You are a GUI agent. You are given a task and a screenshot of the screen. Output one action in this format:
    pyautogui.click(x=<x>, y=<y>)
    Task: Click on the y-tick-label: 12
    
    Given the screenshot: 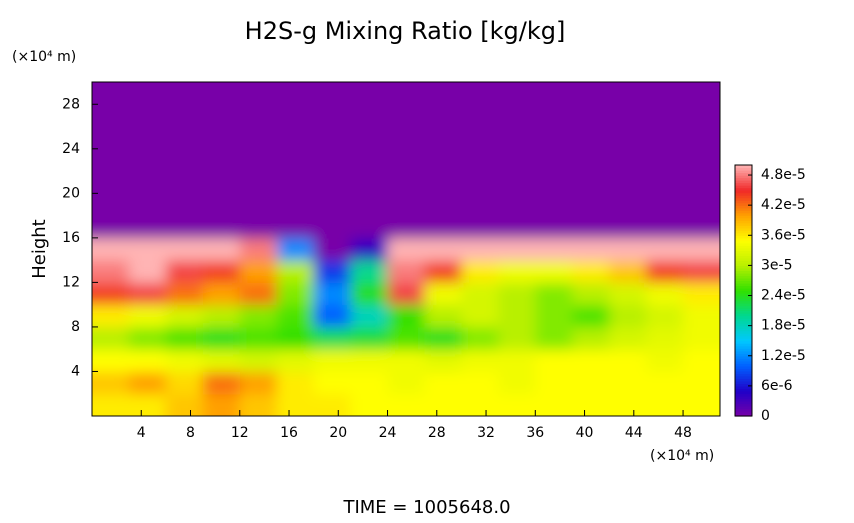 What is the action you would take?
    pyautogui.click(x=71, y=282)
    